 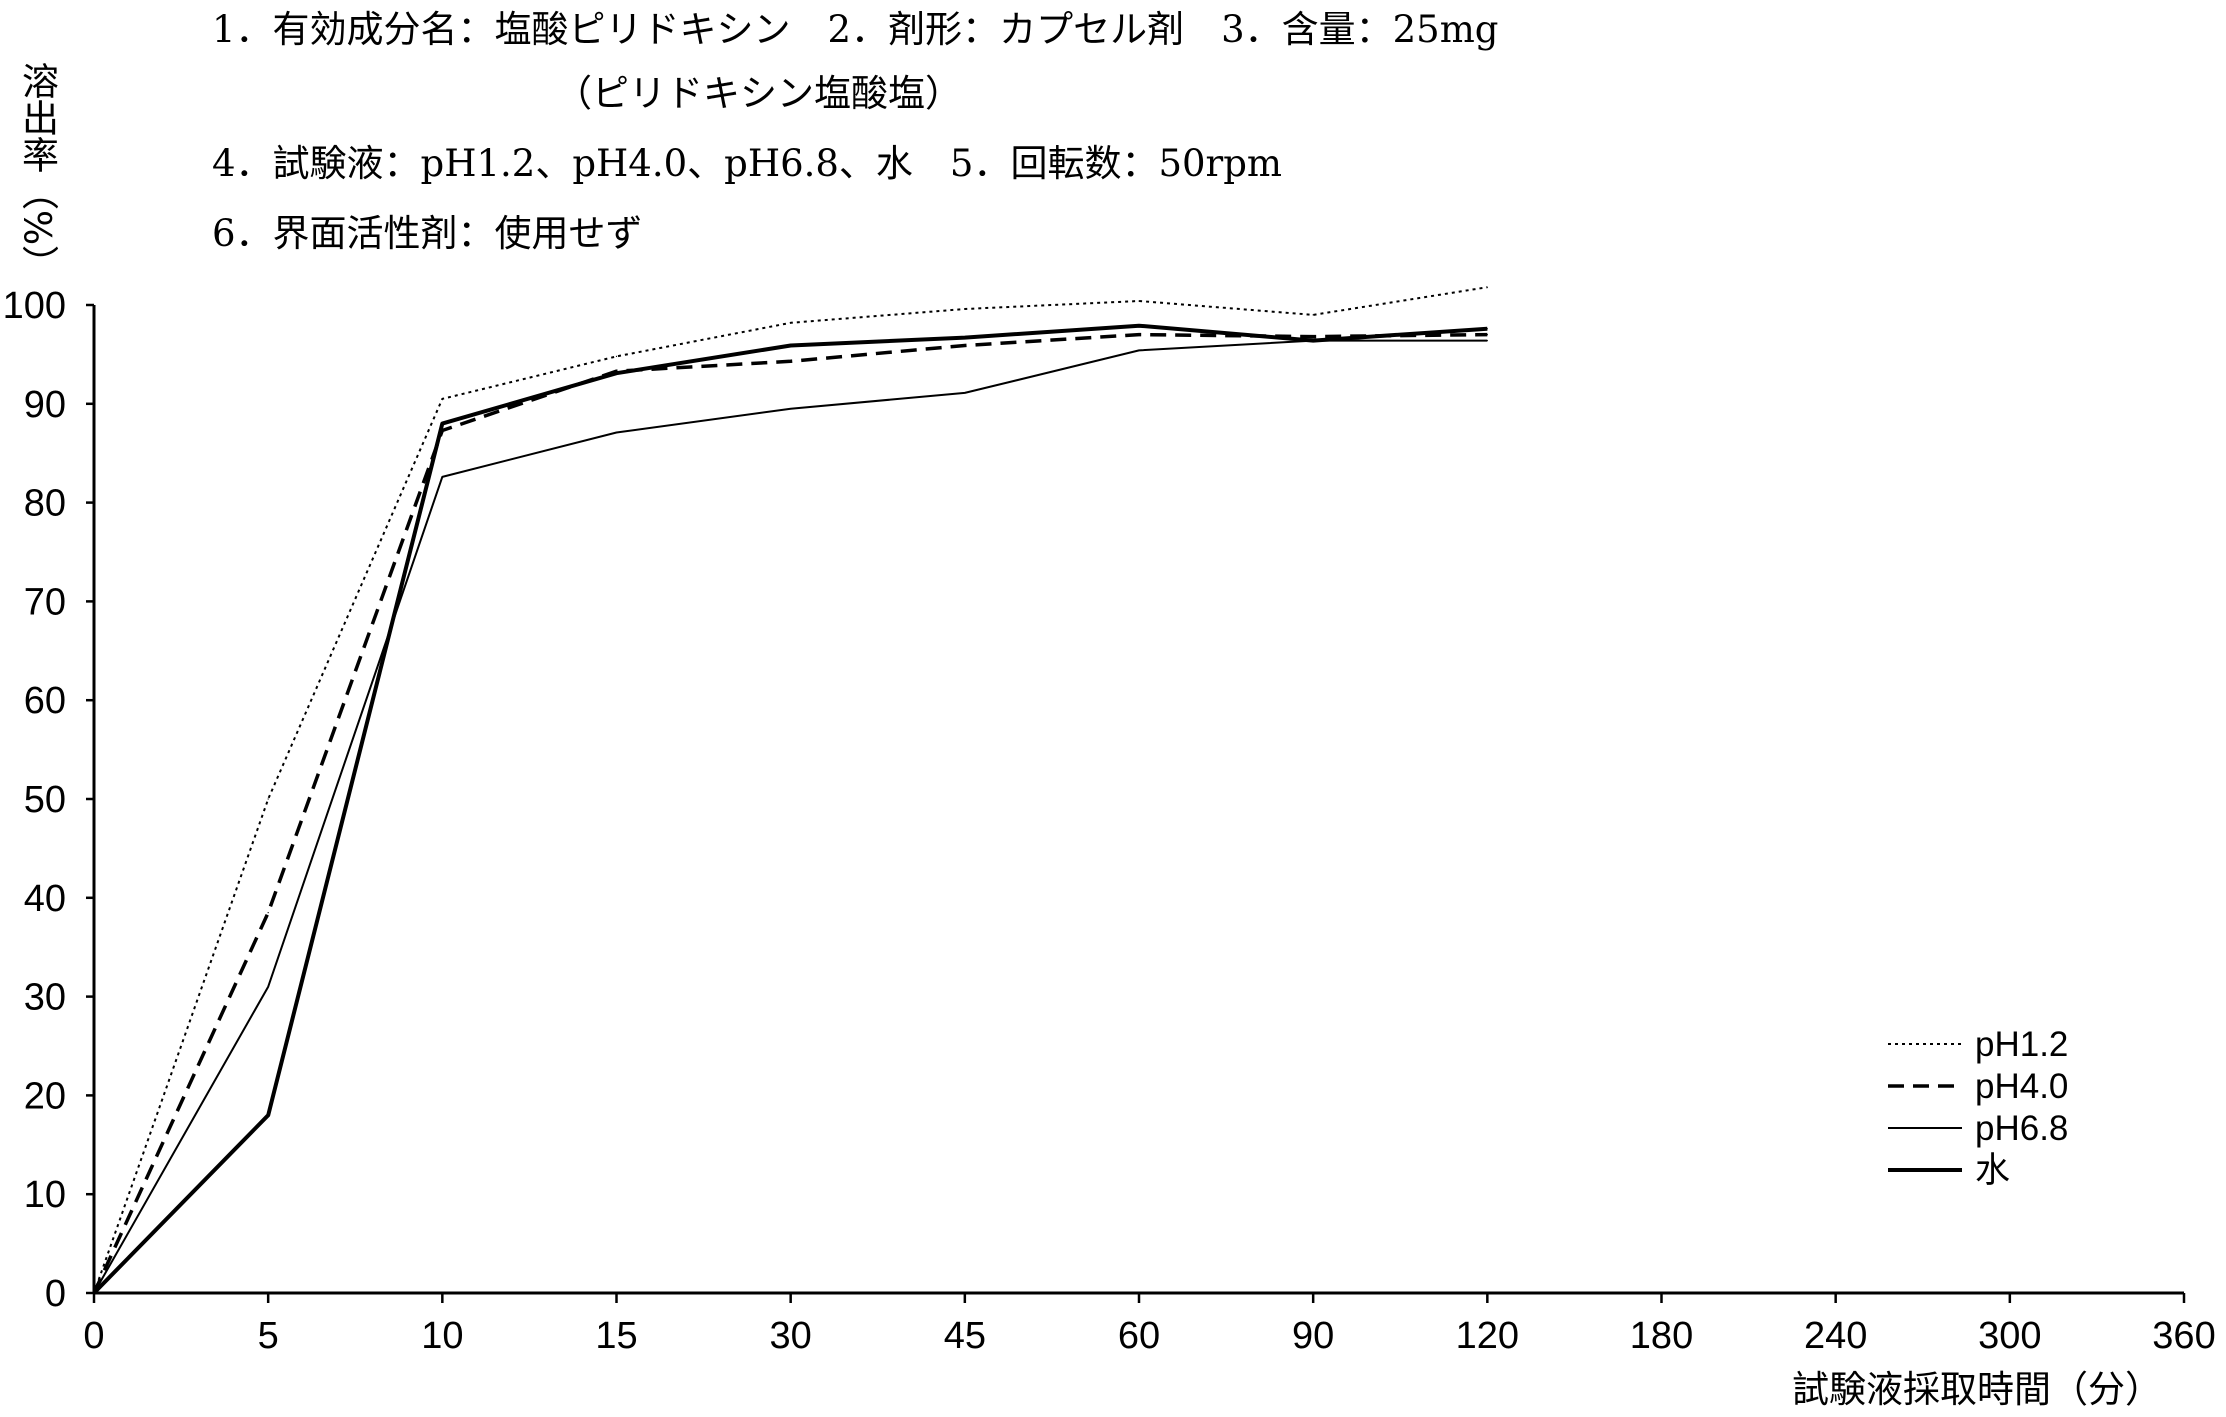 I want to click on x-ticks: 0 5 10 15 30 45 60 90 120 180 240 300 360, so click(x=1149, y=1325).